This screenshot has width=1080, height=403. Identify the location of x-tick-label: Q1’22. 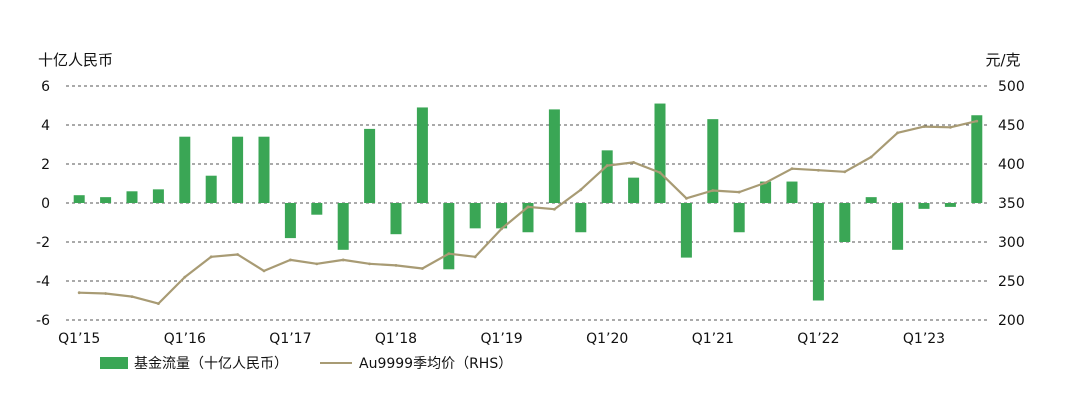
(818, 339).